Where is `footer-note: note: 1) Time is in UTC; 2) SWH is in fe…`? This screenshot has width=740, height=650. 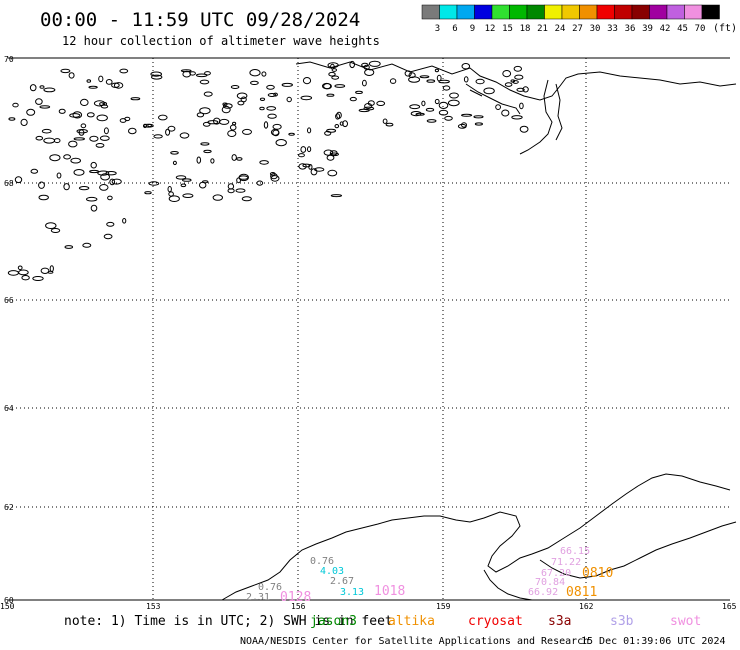 footer-note: note: 1) Time is in UTC; 2) SWH is in fe… is located at coordinates (382, 621).